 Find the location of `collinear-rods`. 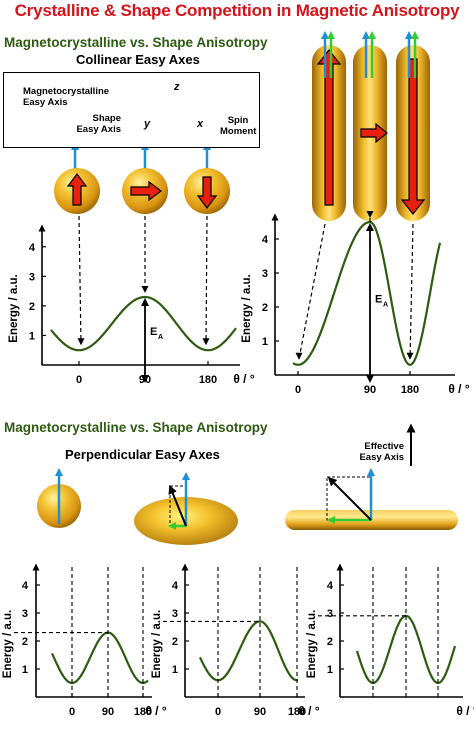

collinear-rods is located at coordinates (371, 126).